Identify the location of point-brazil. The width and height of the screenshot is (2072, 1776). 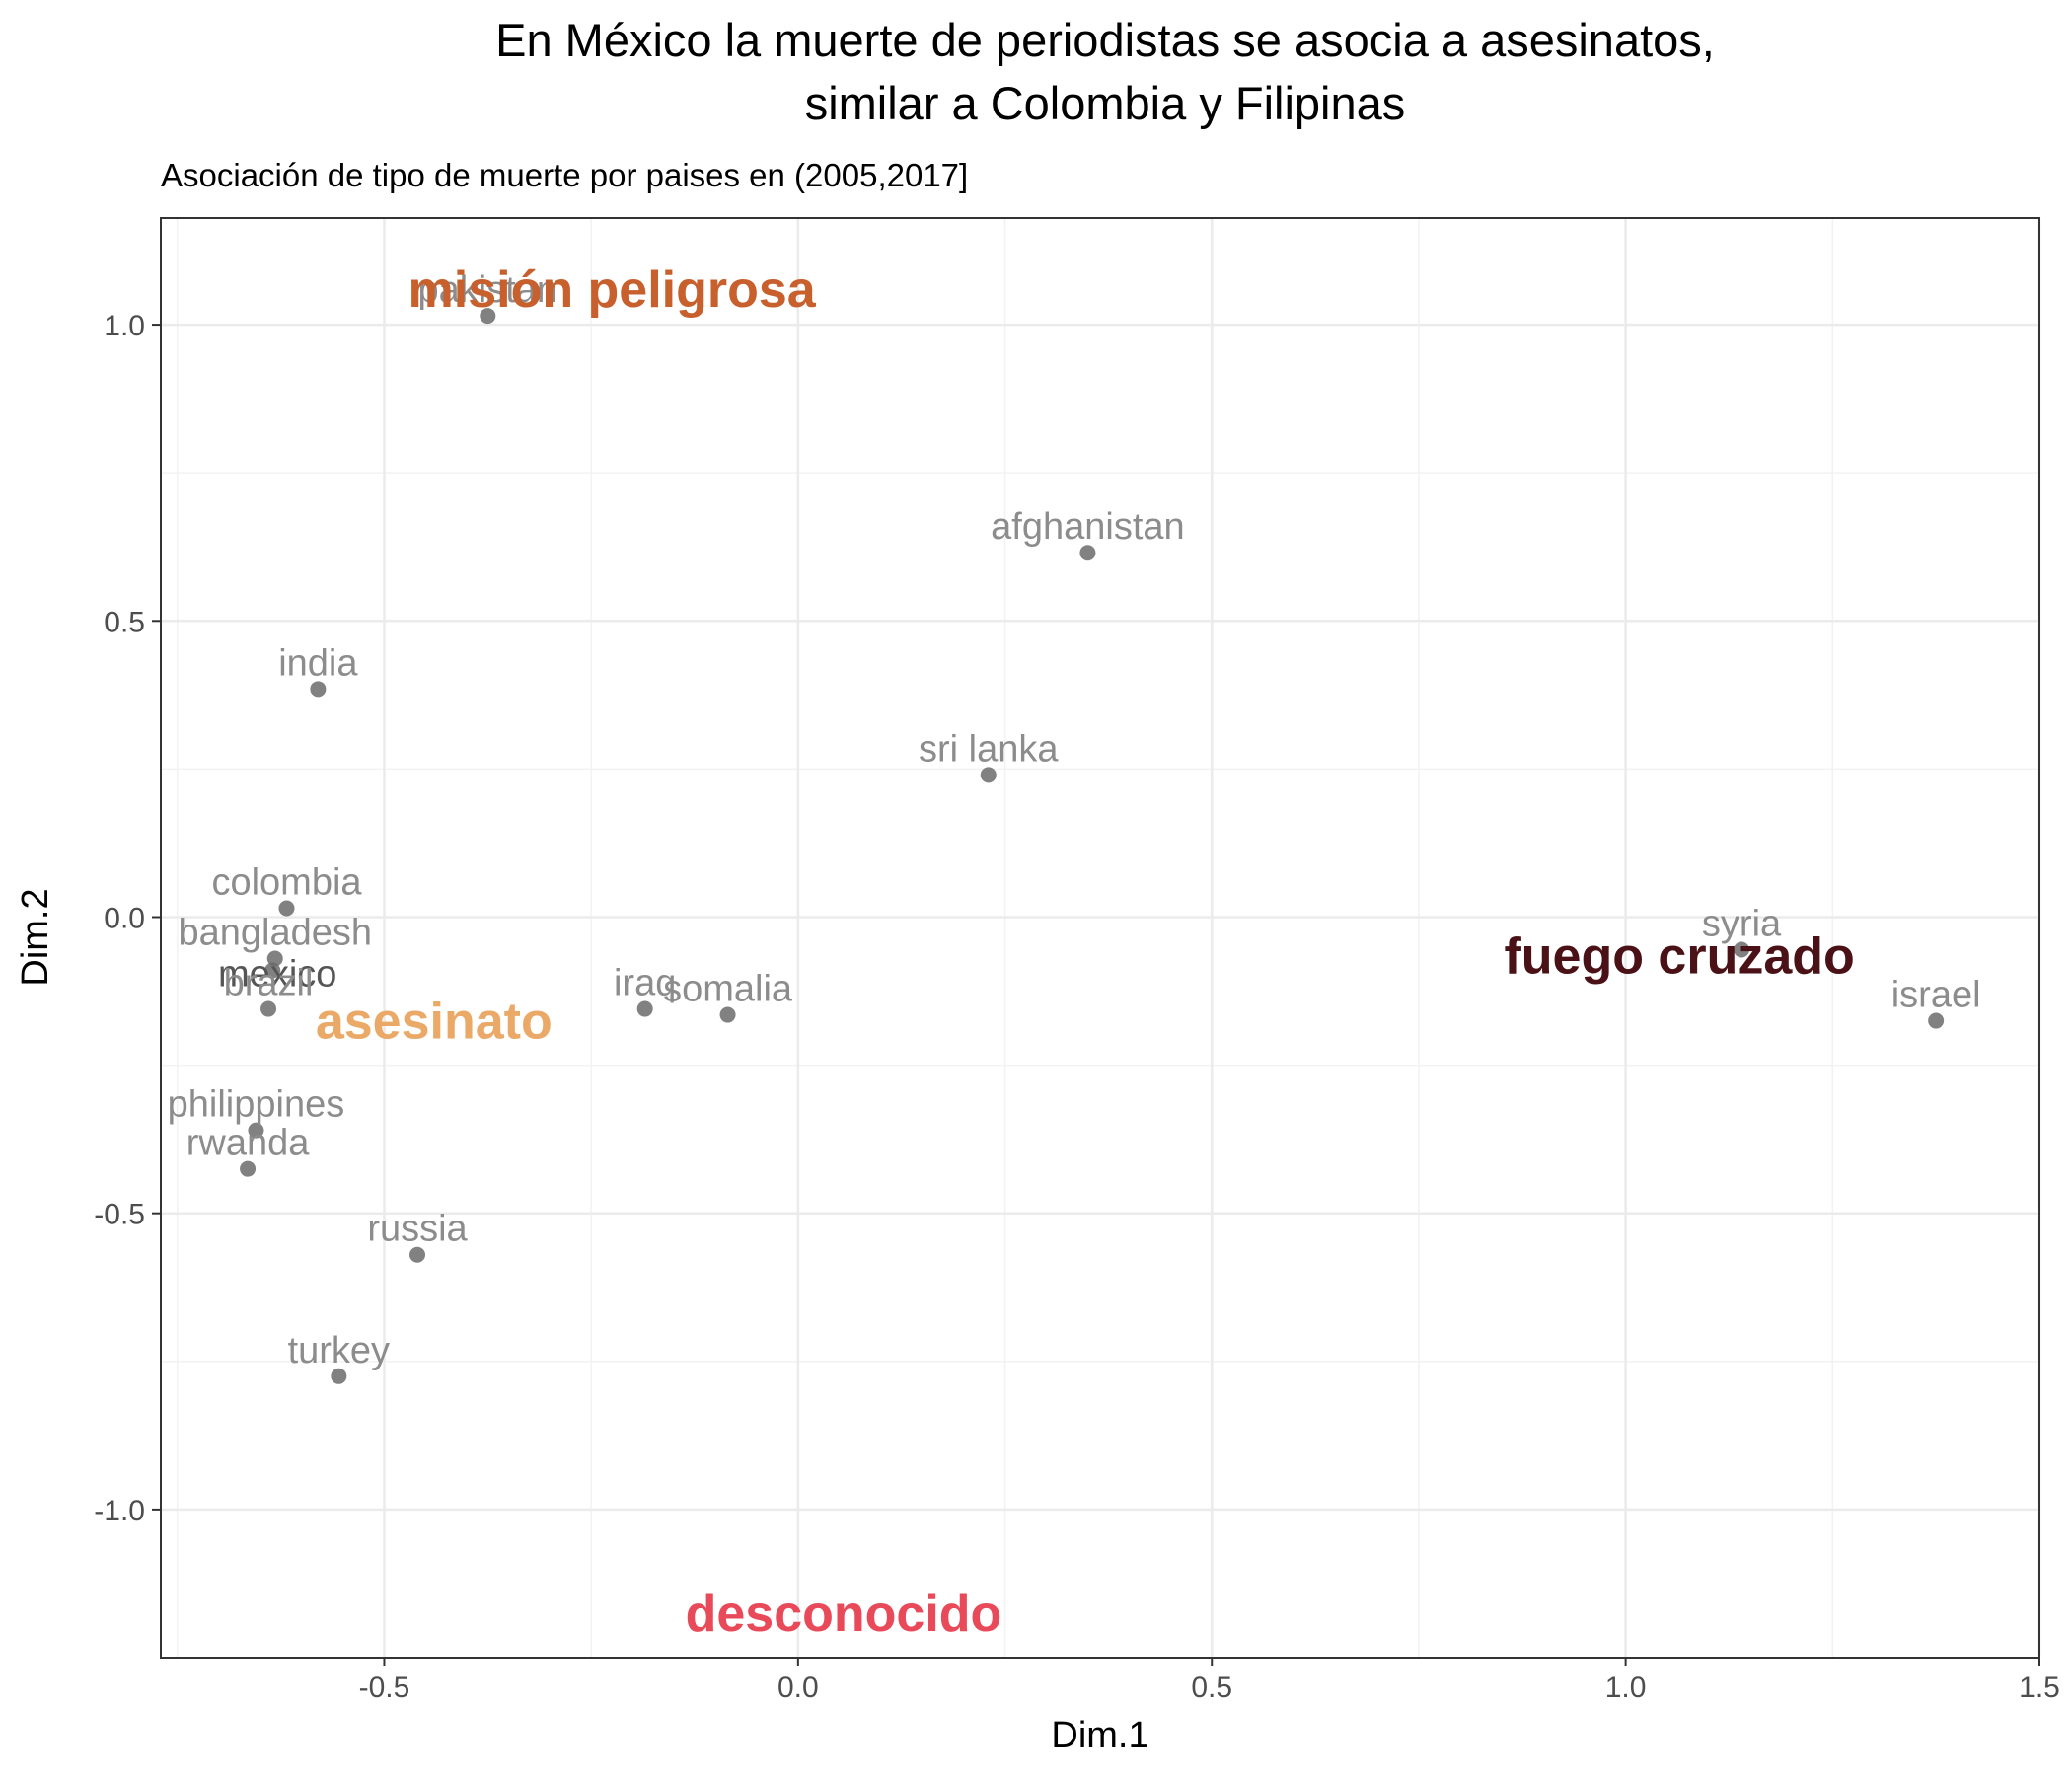
(268, 1009).